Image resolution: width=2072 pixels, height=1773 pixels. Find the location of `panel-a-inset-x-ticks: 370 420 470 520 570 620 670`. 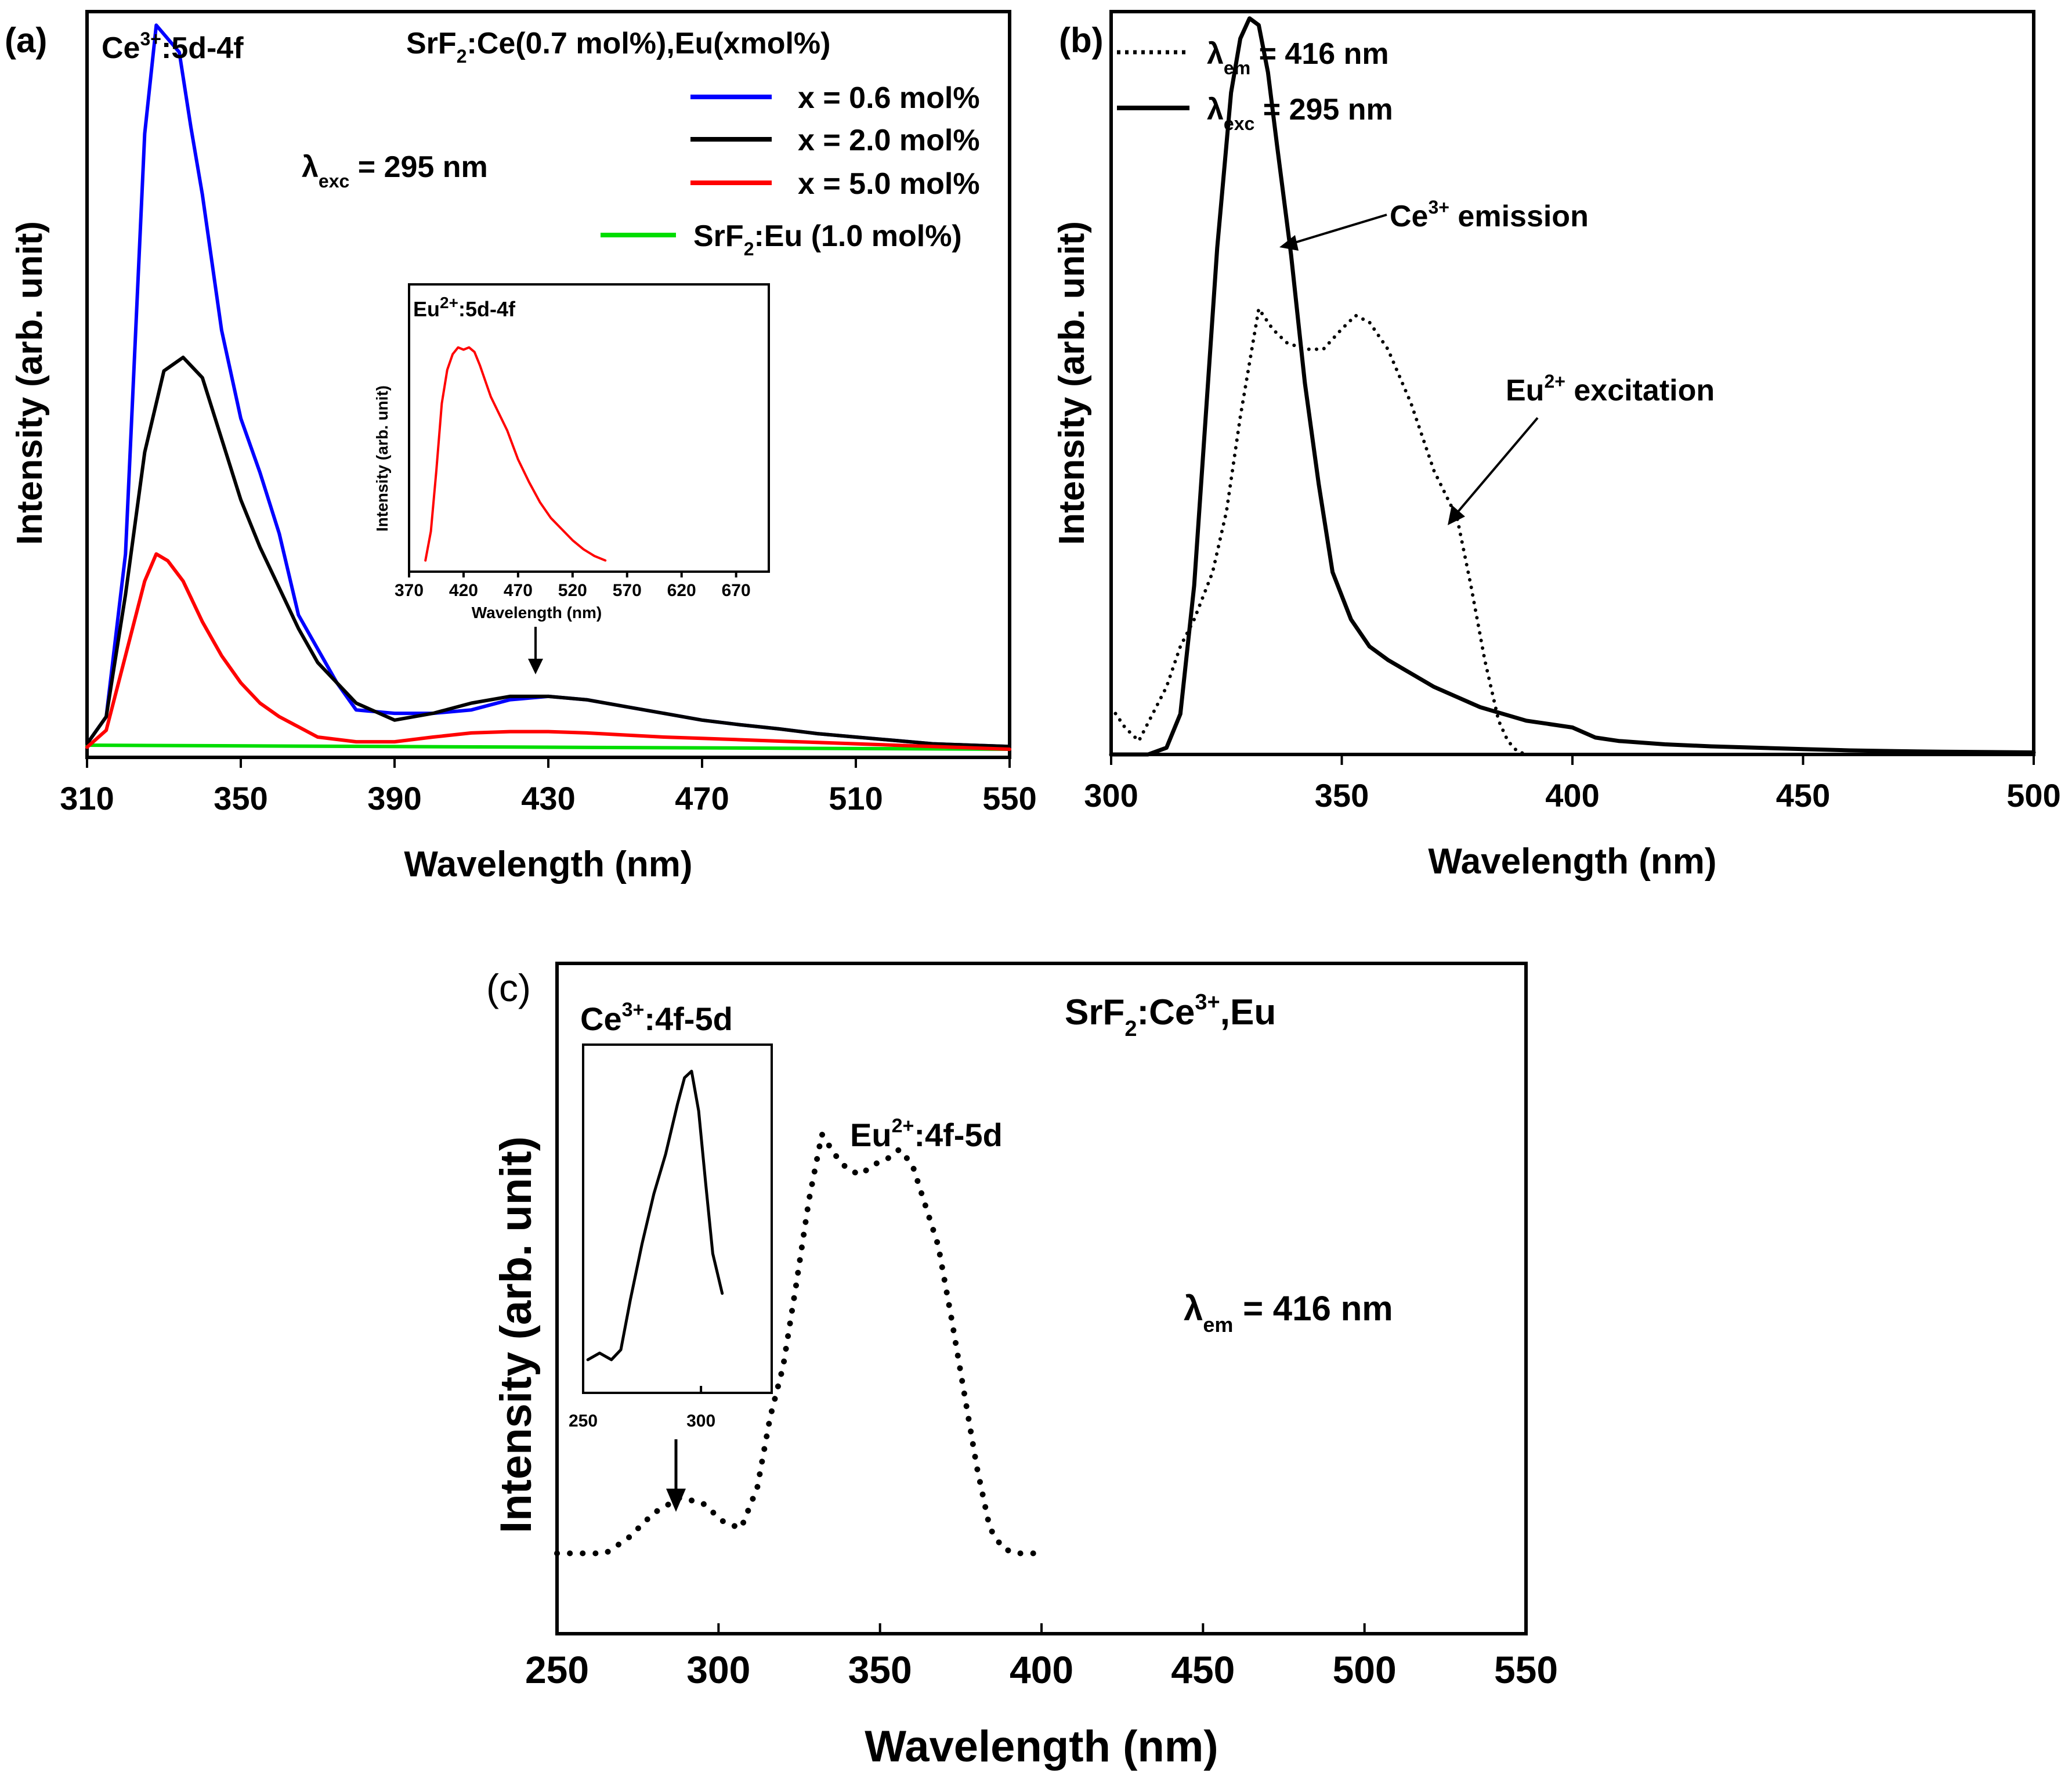

panel-a-inset-x-ticks: 370 420 470 520 570 620 670 is located at coordinates (573, 586).